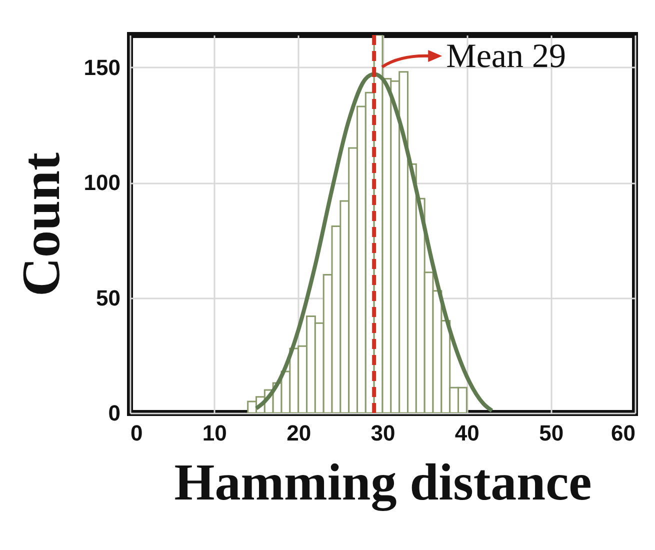 The image size is (655, 550). What do you see at coordinates (506, 56) in the screenshot?
I see `ref-line-label: Mean 29` at bounding box center [506, 56].